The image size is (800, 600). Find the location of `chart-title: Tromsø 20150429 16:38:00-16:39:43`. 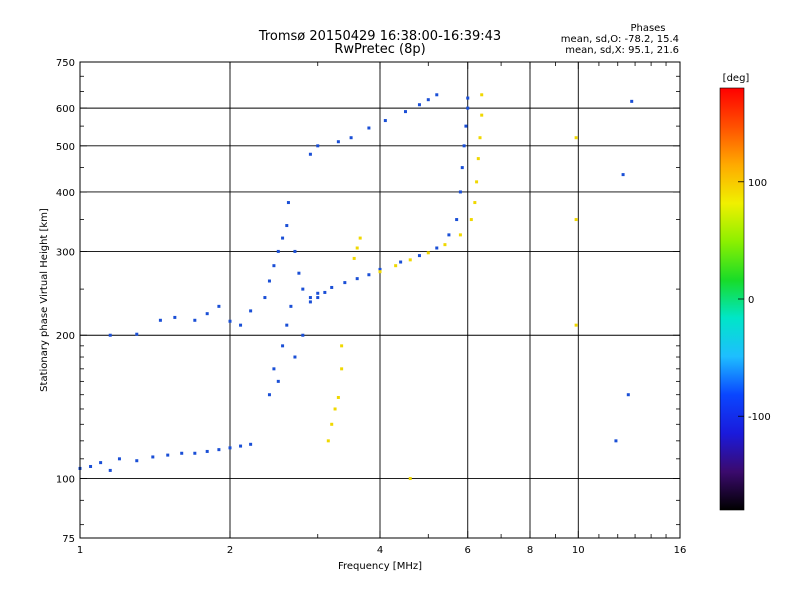

chart-title: Tromsø 20150429 16:38:00-16:39:43 is located at coordinates (379, 36).